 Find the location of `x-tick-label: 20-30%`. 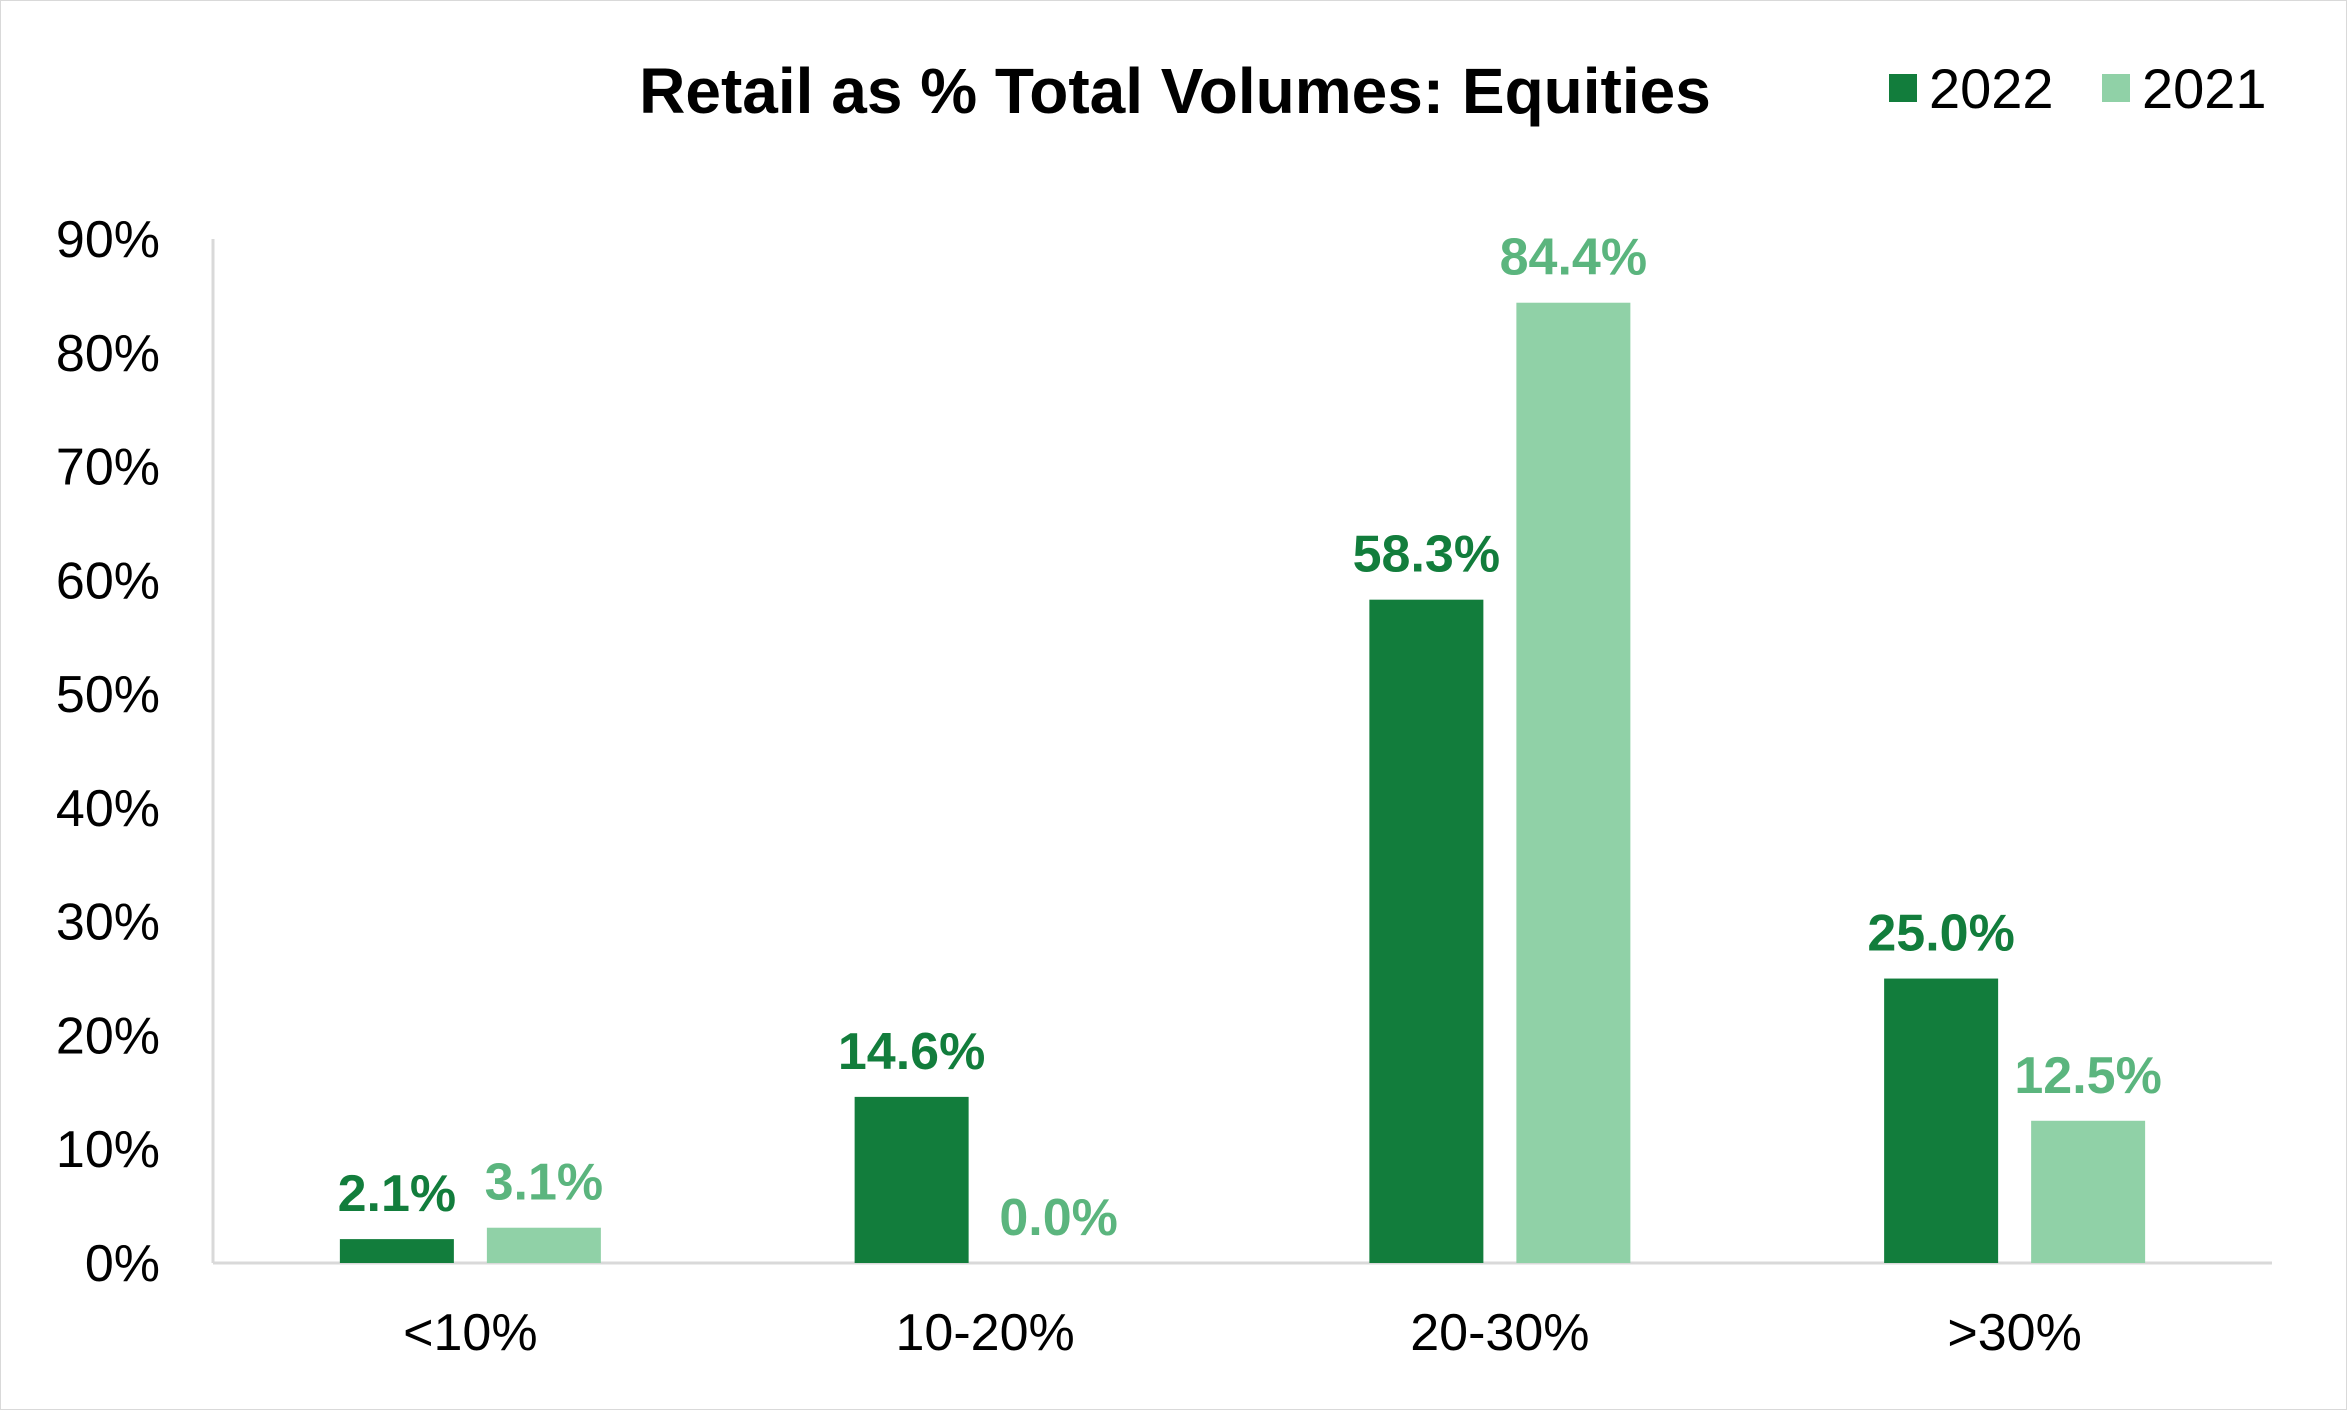

x-tick-label: 20-30% is located at coordinates (1499, 1333).